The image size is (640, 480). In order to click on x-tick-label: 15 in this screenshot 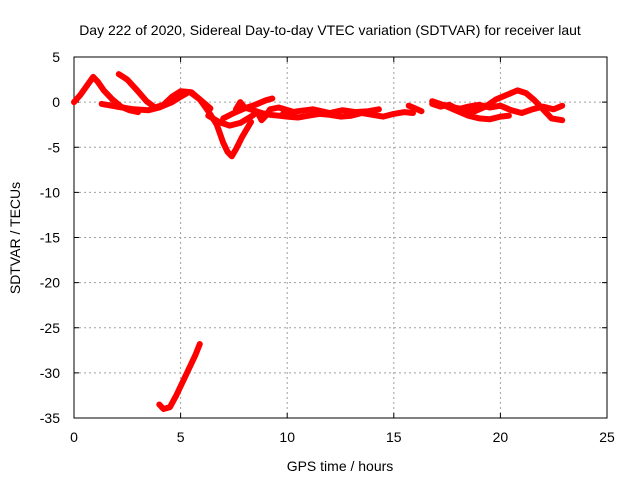, I will do `click(394, 437)`.